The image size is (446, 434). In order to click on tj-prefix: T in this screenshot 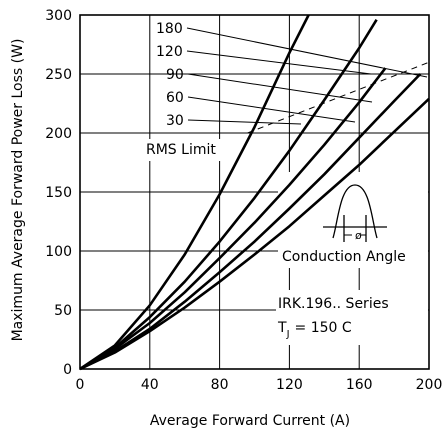, I will do `click(282, 328)`.